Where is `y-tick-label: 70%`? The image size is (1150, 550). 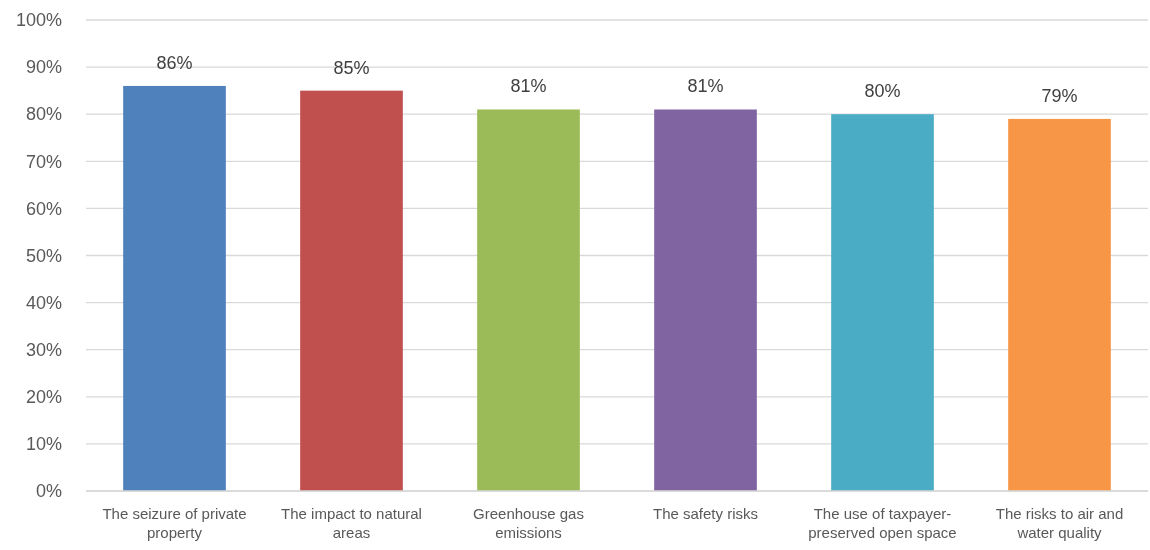
y-tick-label: 70% is located at coordinates (43, 161).